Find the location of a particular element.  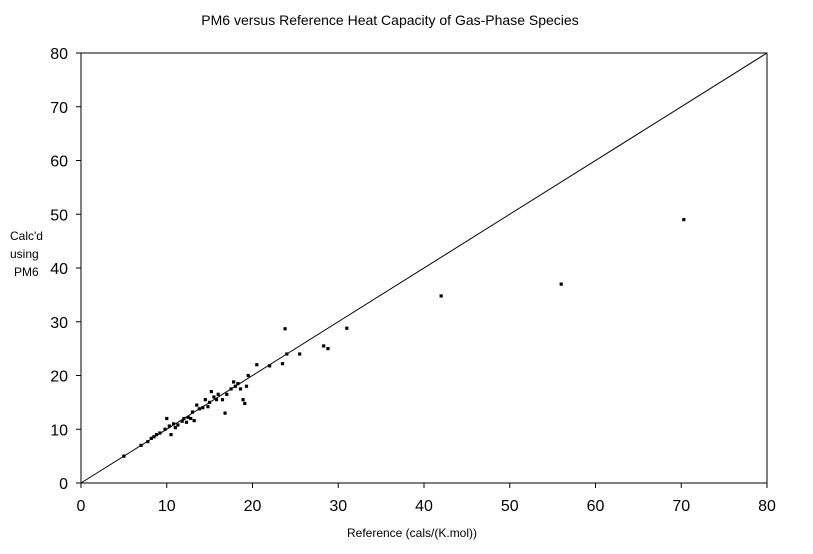

y-tick-label: 60 is located at coordinates (59, 162).